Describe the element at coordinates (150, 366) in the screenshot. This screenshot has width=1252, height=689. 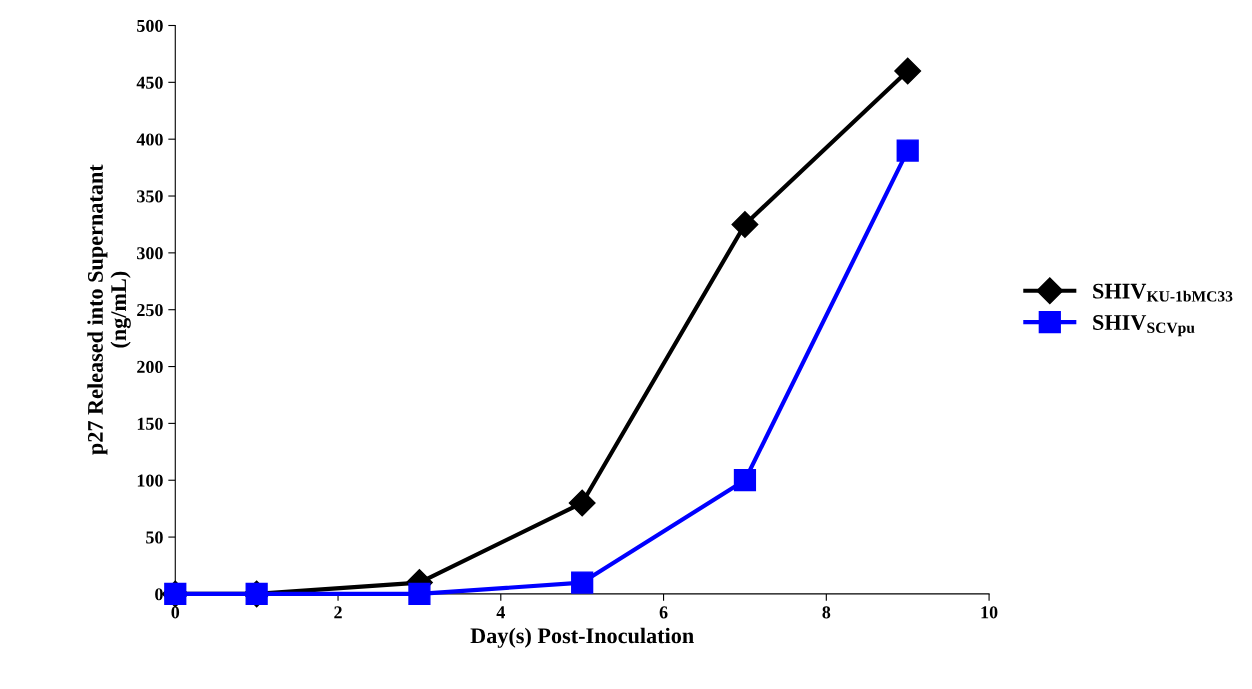
I see `y-tick-label: 200` at that location.